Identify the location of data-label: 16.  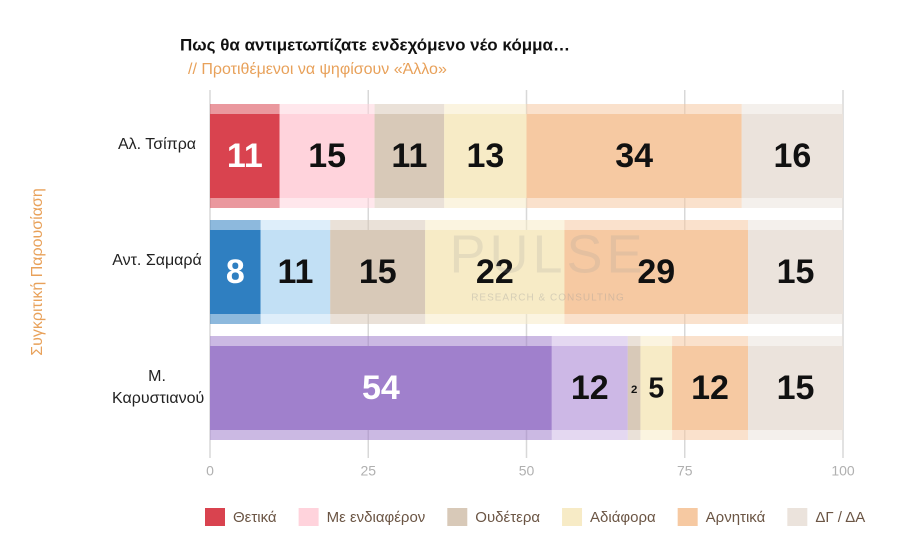
(792, 156).